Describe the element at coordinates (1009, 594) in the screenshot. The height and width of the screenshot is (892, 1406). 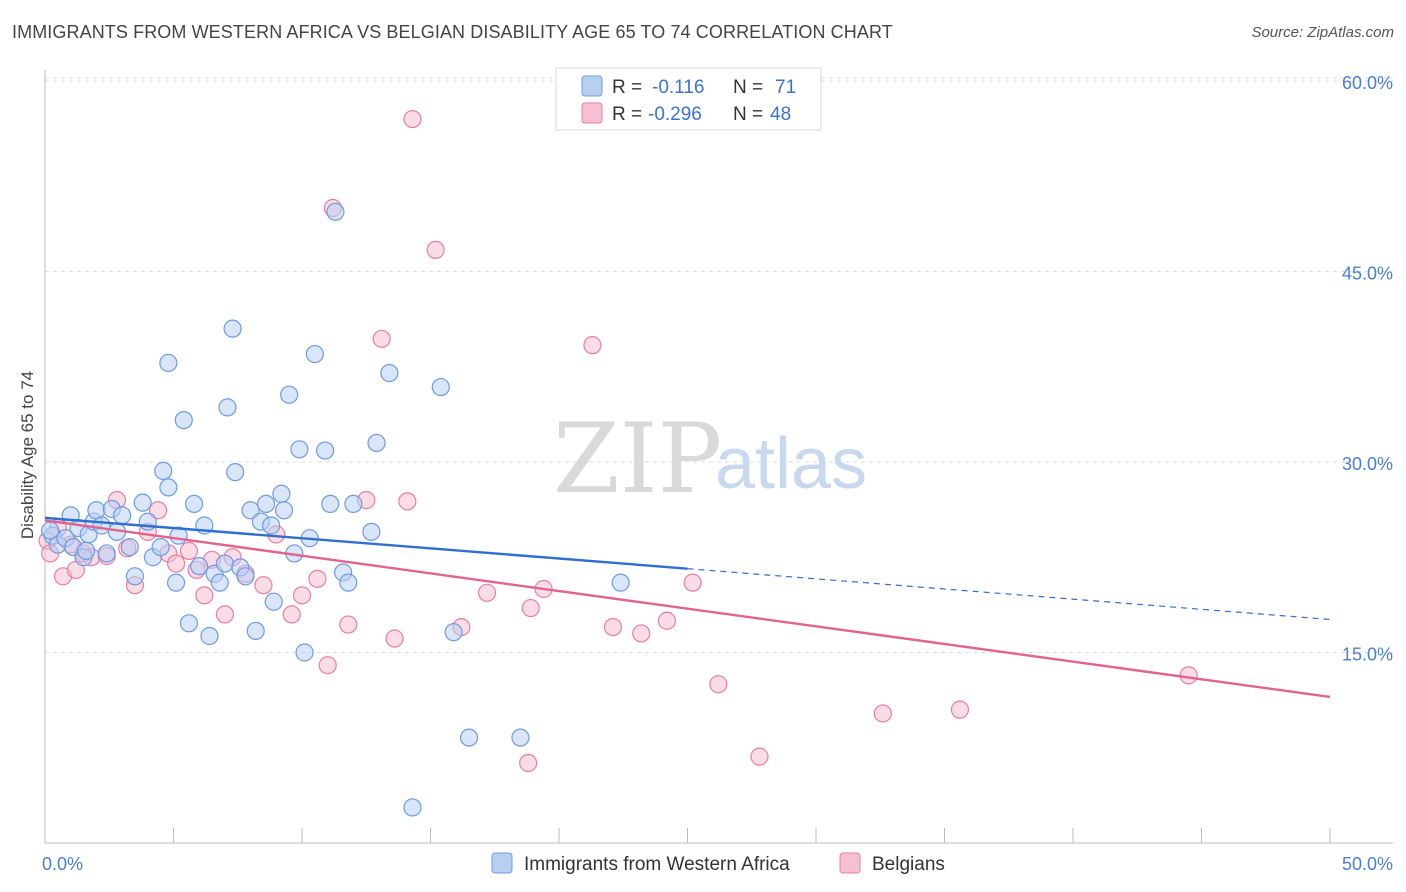
I see `trend-line-western-africa-extrapolated` at that location.